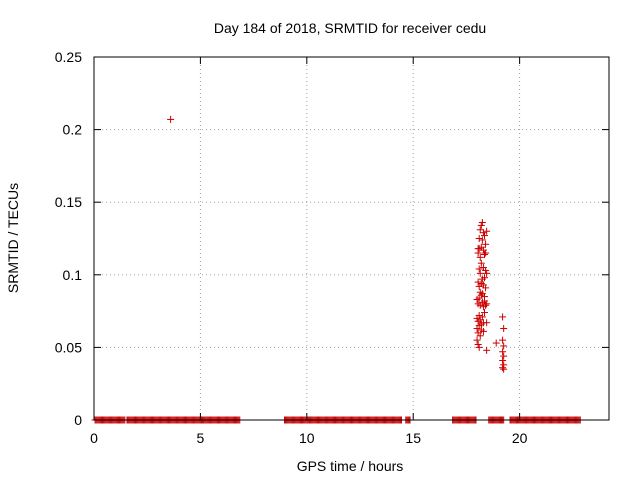 This screenshot has height=480, width=640. Describe the element at coordinates (413, 438) in the screenshot. I see `x-tick-label: 15` at that location.